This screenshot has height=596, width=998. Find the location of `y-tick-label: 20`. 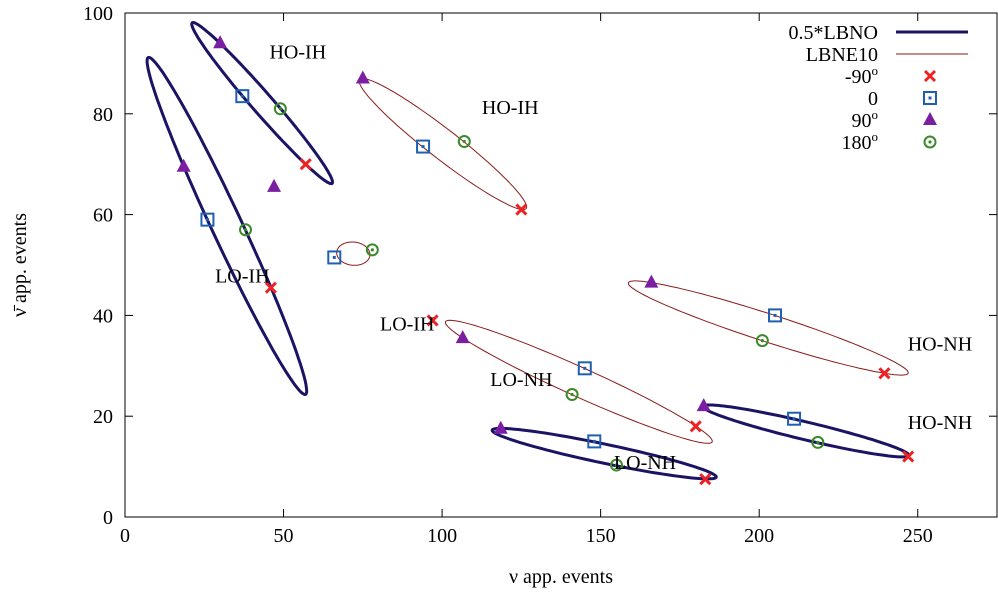

y-tick-label: 20 is located at coordinates (103, 417).